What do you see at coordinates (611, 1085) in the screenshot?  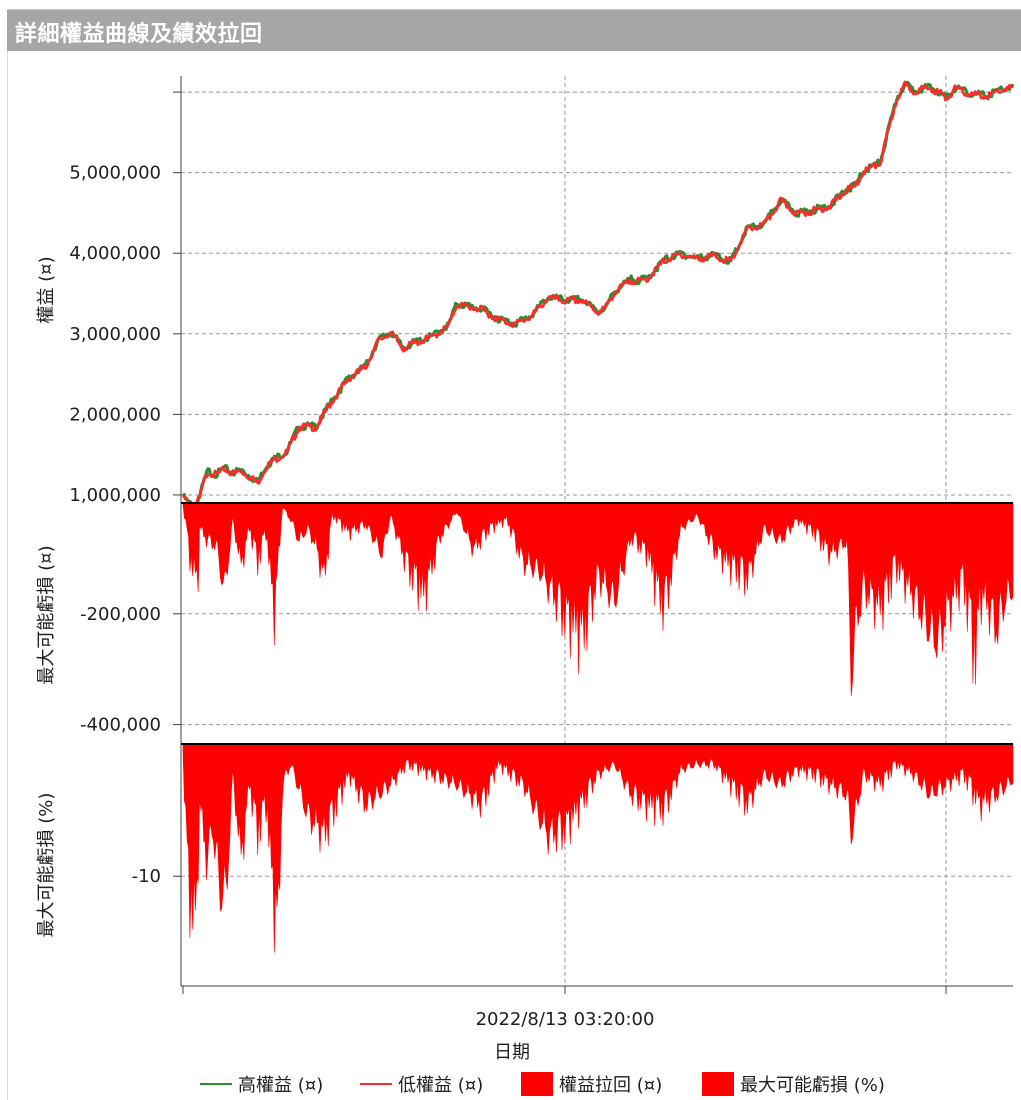 I see `legend-label-equity-drawdown: 權益拉回 (¤)` at bounding box center [611, 1085].